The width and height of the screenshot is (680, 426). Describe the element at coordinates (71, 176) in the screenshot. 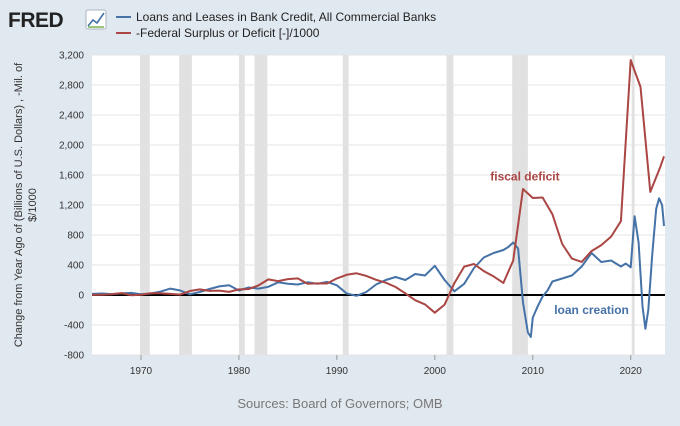

I see `y-tick-label: 1,600` at that location.